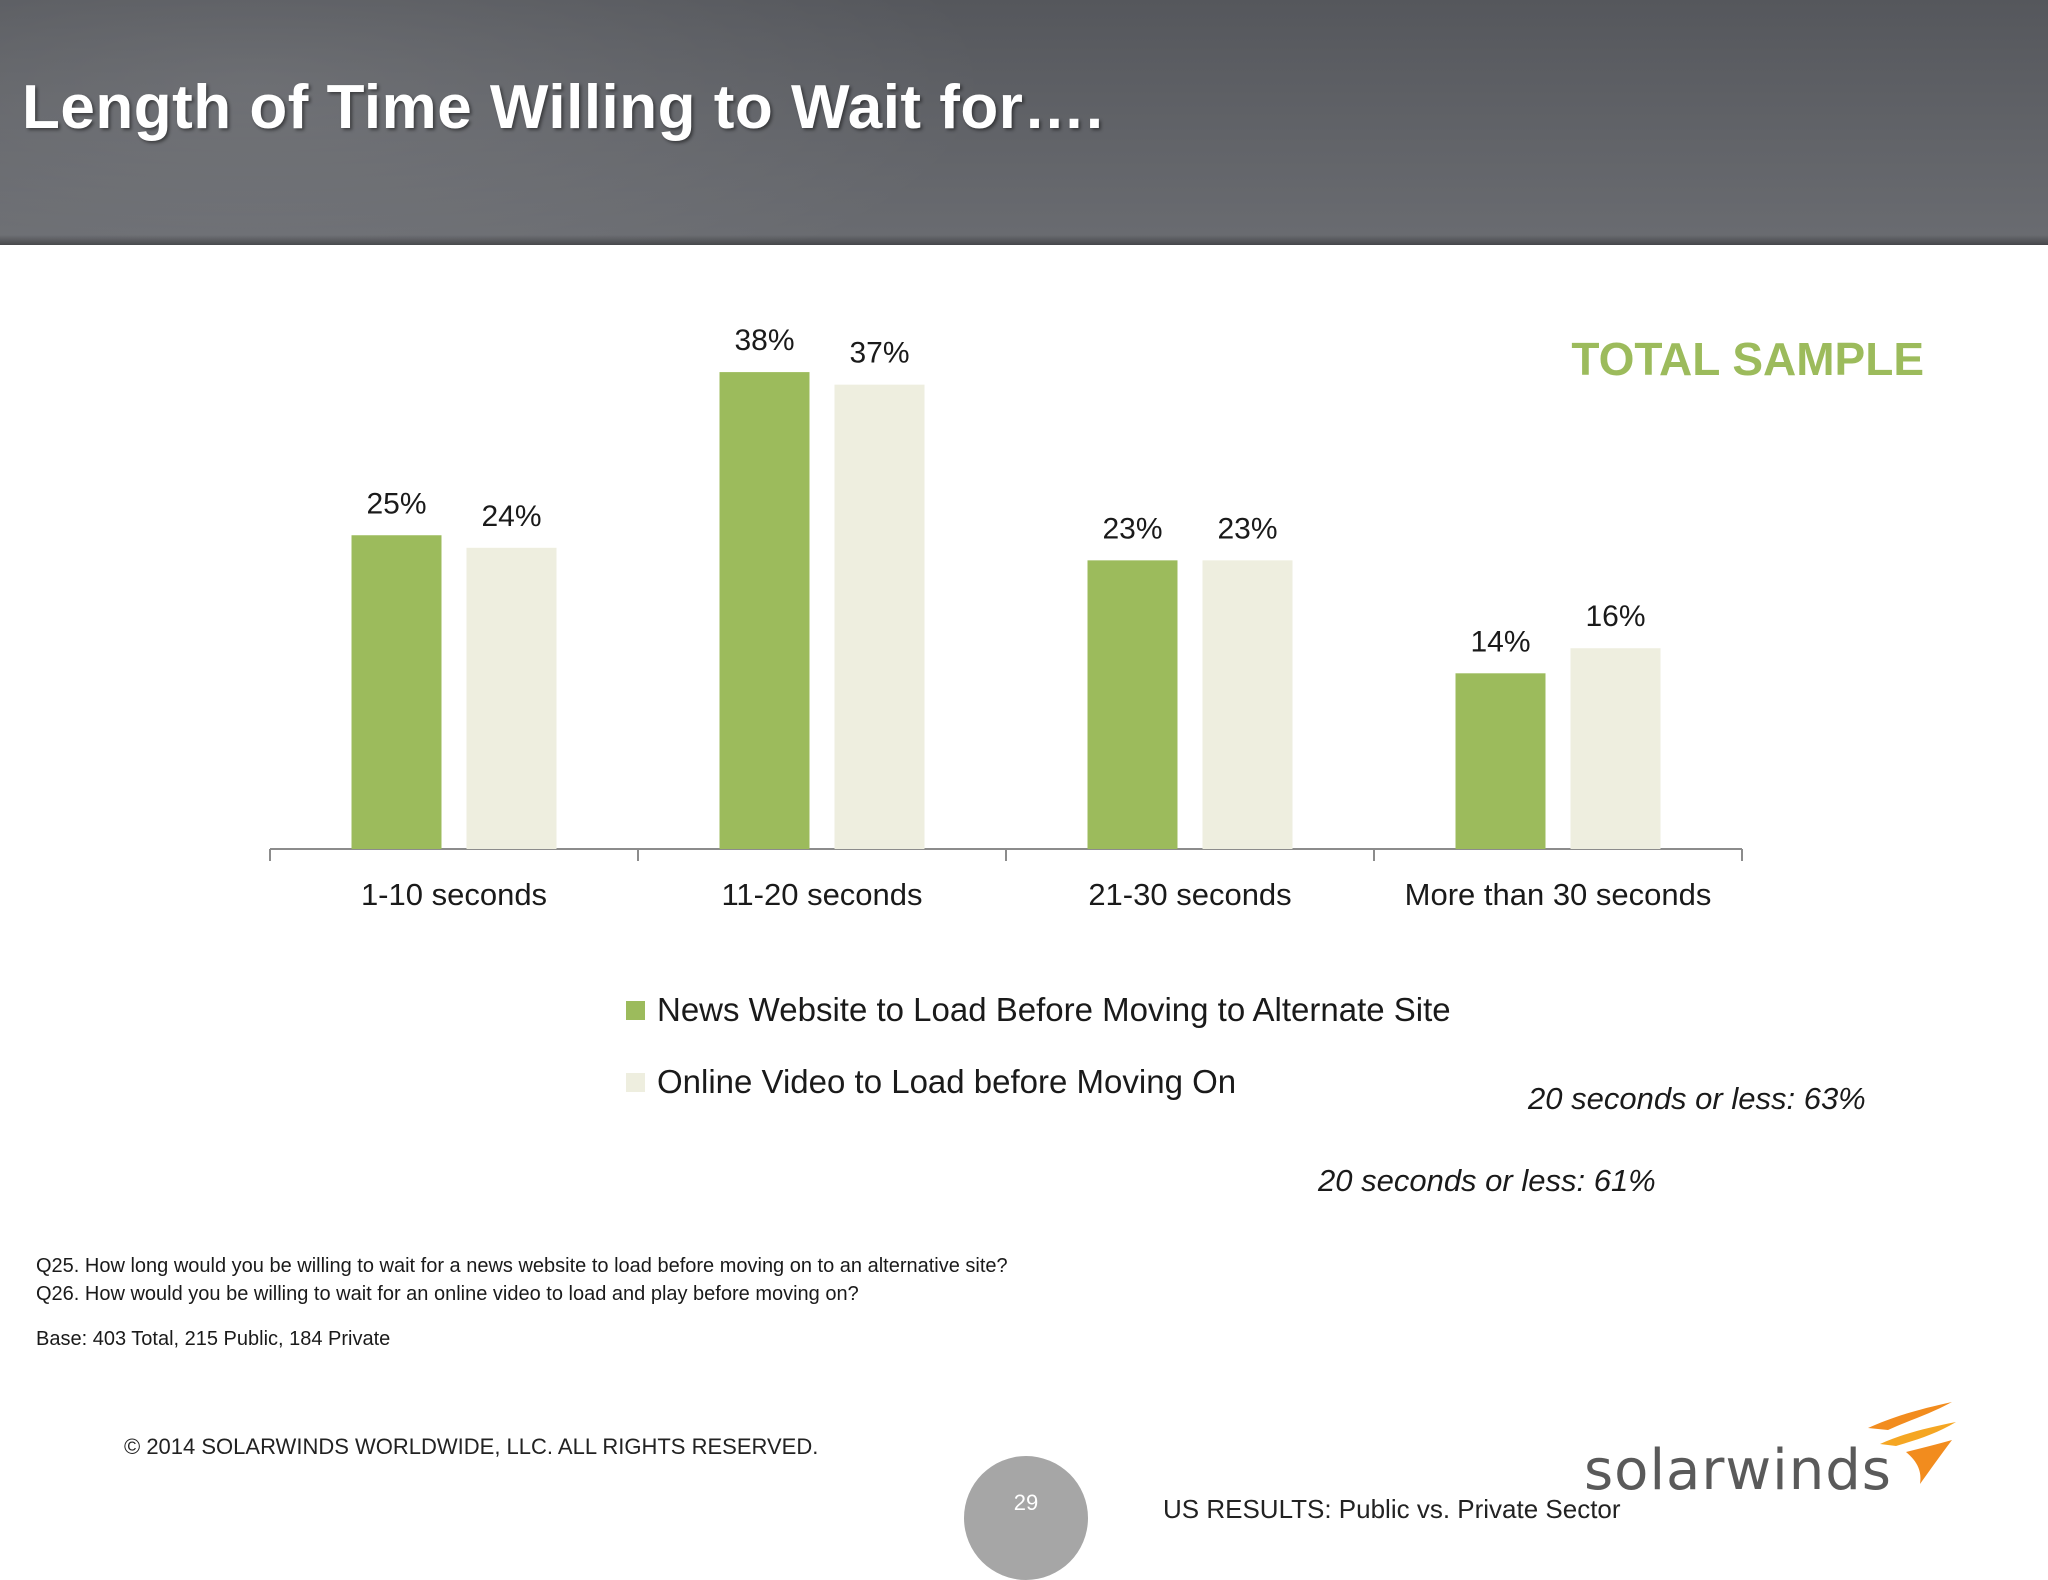 This screenshot has height=1580, width=2048. I want to click on solarwinds-logo: solarwinds, so click(1768, 1451).